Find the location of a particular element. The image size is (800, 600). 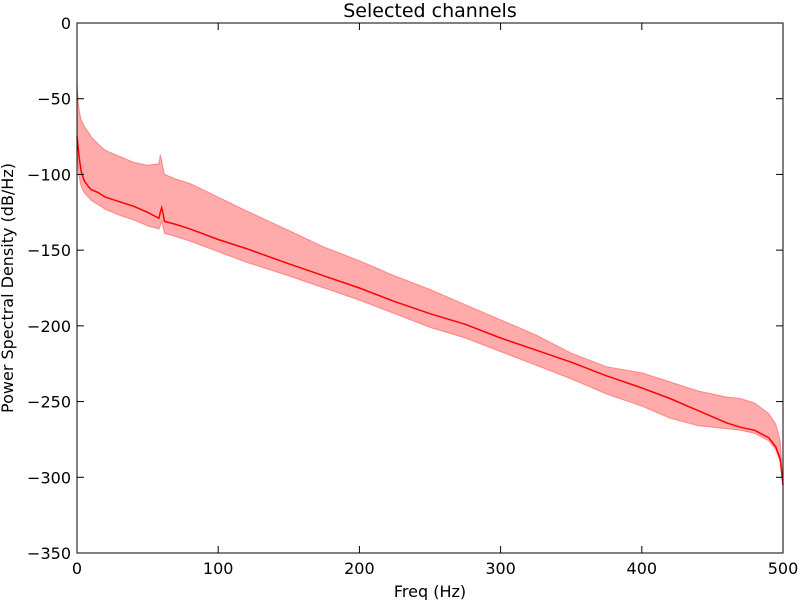

y-tick-label: −250 is located at coordinates (49, 402).